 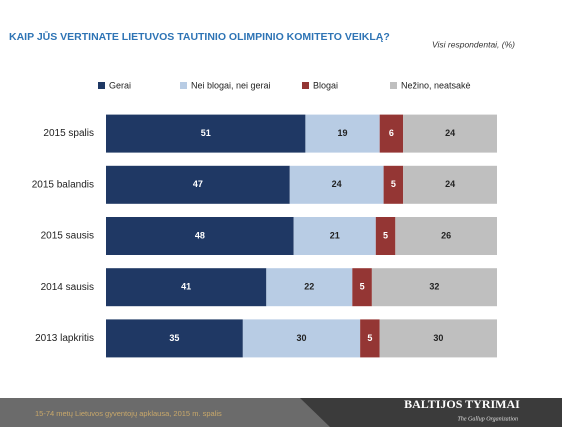 What do you see at coordinates (68, 133) in the screenshot?
I see `y-tick-label: 2015 spalis` at bounding box center [68, 133].